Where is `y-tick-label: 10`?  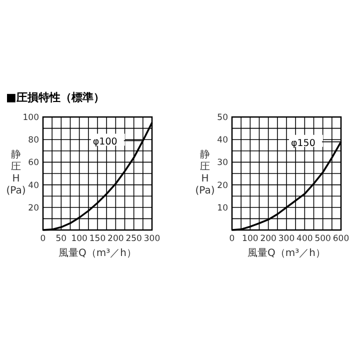 y-tick-label: 10 is located at coordinates (222, 208).